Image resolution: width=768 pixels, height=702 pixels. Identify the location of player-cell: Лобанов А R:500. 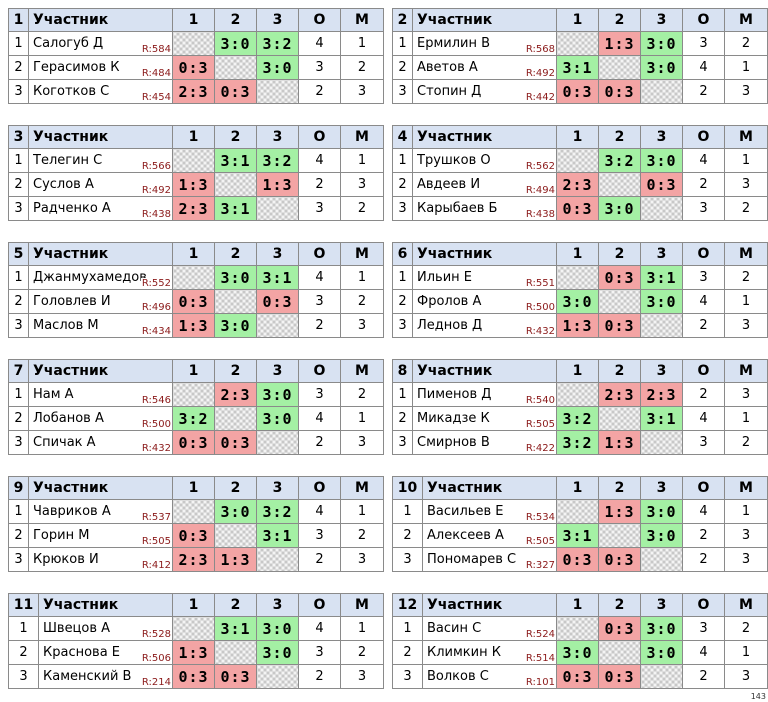
(100, 418).